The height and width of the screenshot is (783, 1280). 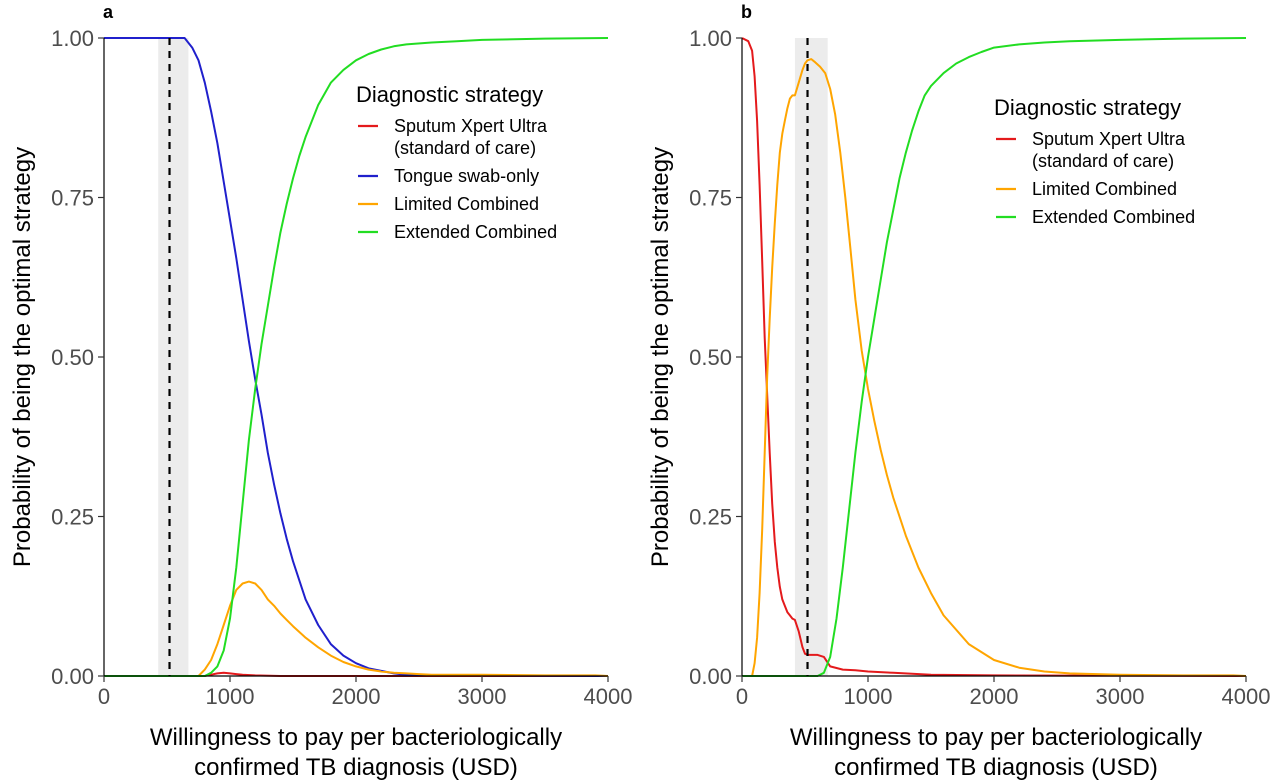 I want to click on legend-label-1: Tongue swab-only, so click(x=466, y=176).